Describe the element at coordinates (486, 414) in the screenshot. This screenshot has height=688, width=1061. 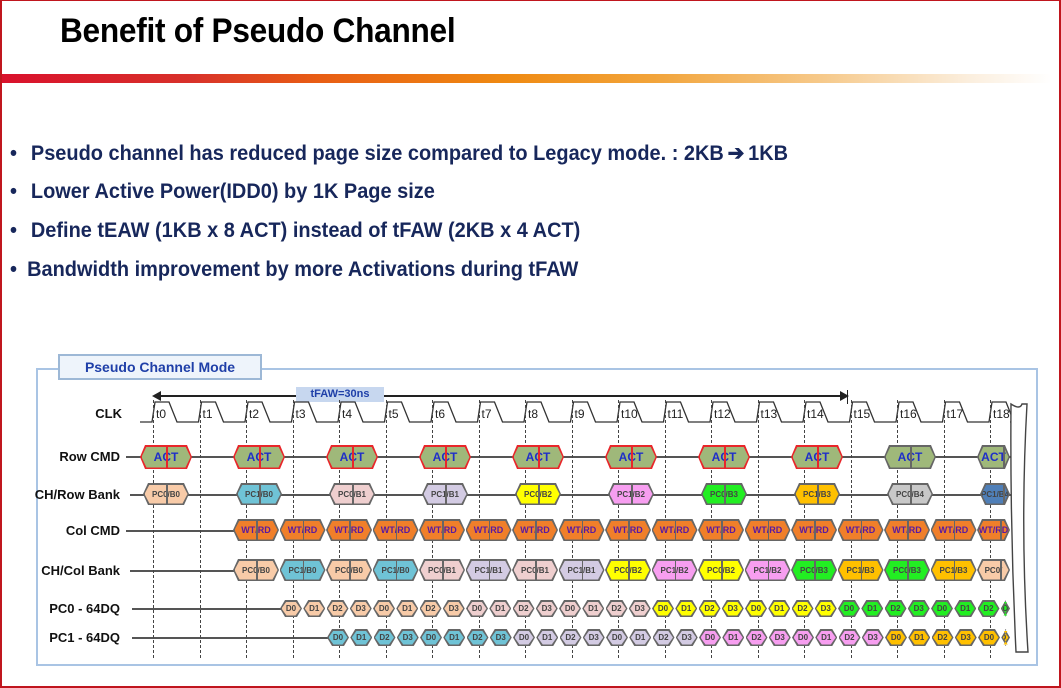
I see `clock-tick-label: t7` at that location.